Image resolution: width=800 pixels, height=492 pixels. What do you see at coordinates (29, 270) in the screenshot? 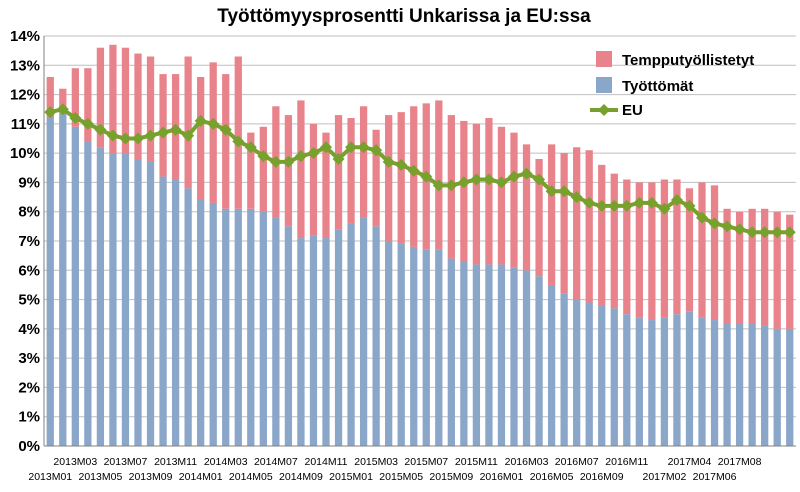
I see `y-tick-label: 6%` at bounding box center [29, 270].